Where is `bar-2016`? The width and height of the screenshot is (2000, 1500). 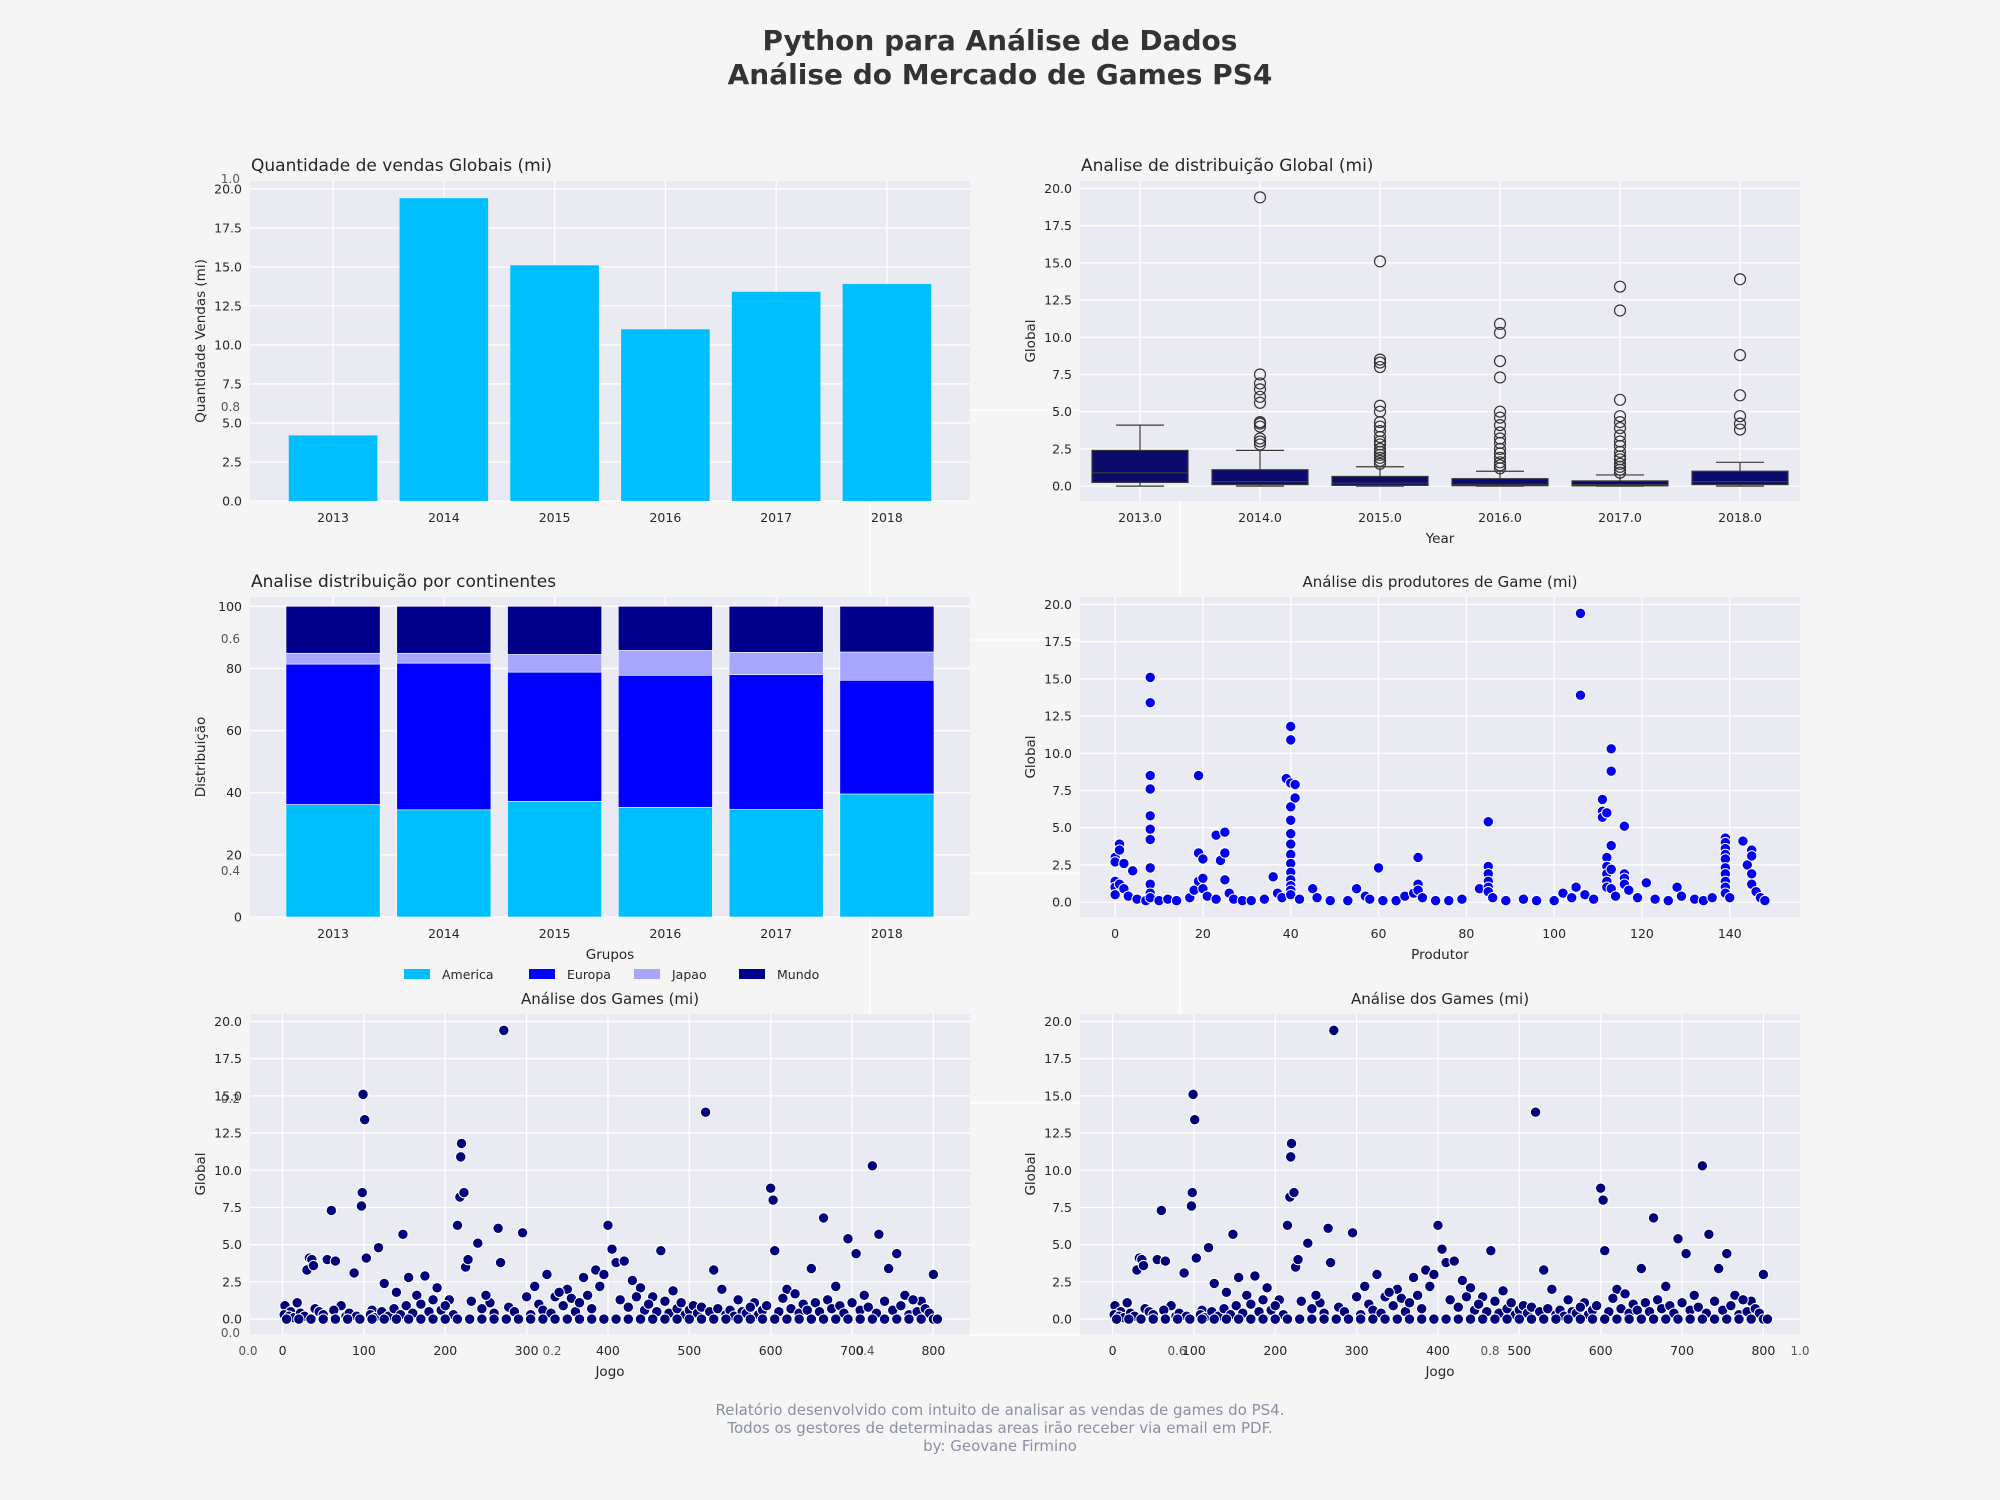 bar-2016 is located at coordinates (665, 415).